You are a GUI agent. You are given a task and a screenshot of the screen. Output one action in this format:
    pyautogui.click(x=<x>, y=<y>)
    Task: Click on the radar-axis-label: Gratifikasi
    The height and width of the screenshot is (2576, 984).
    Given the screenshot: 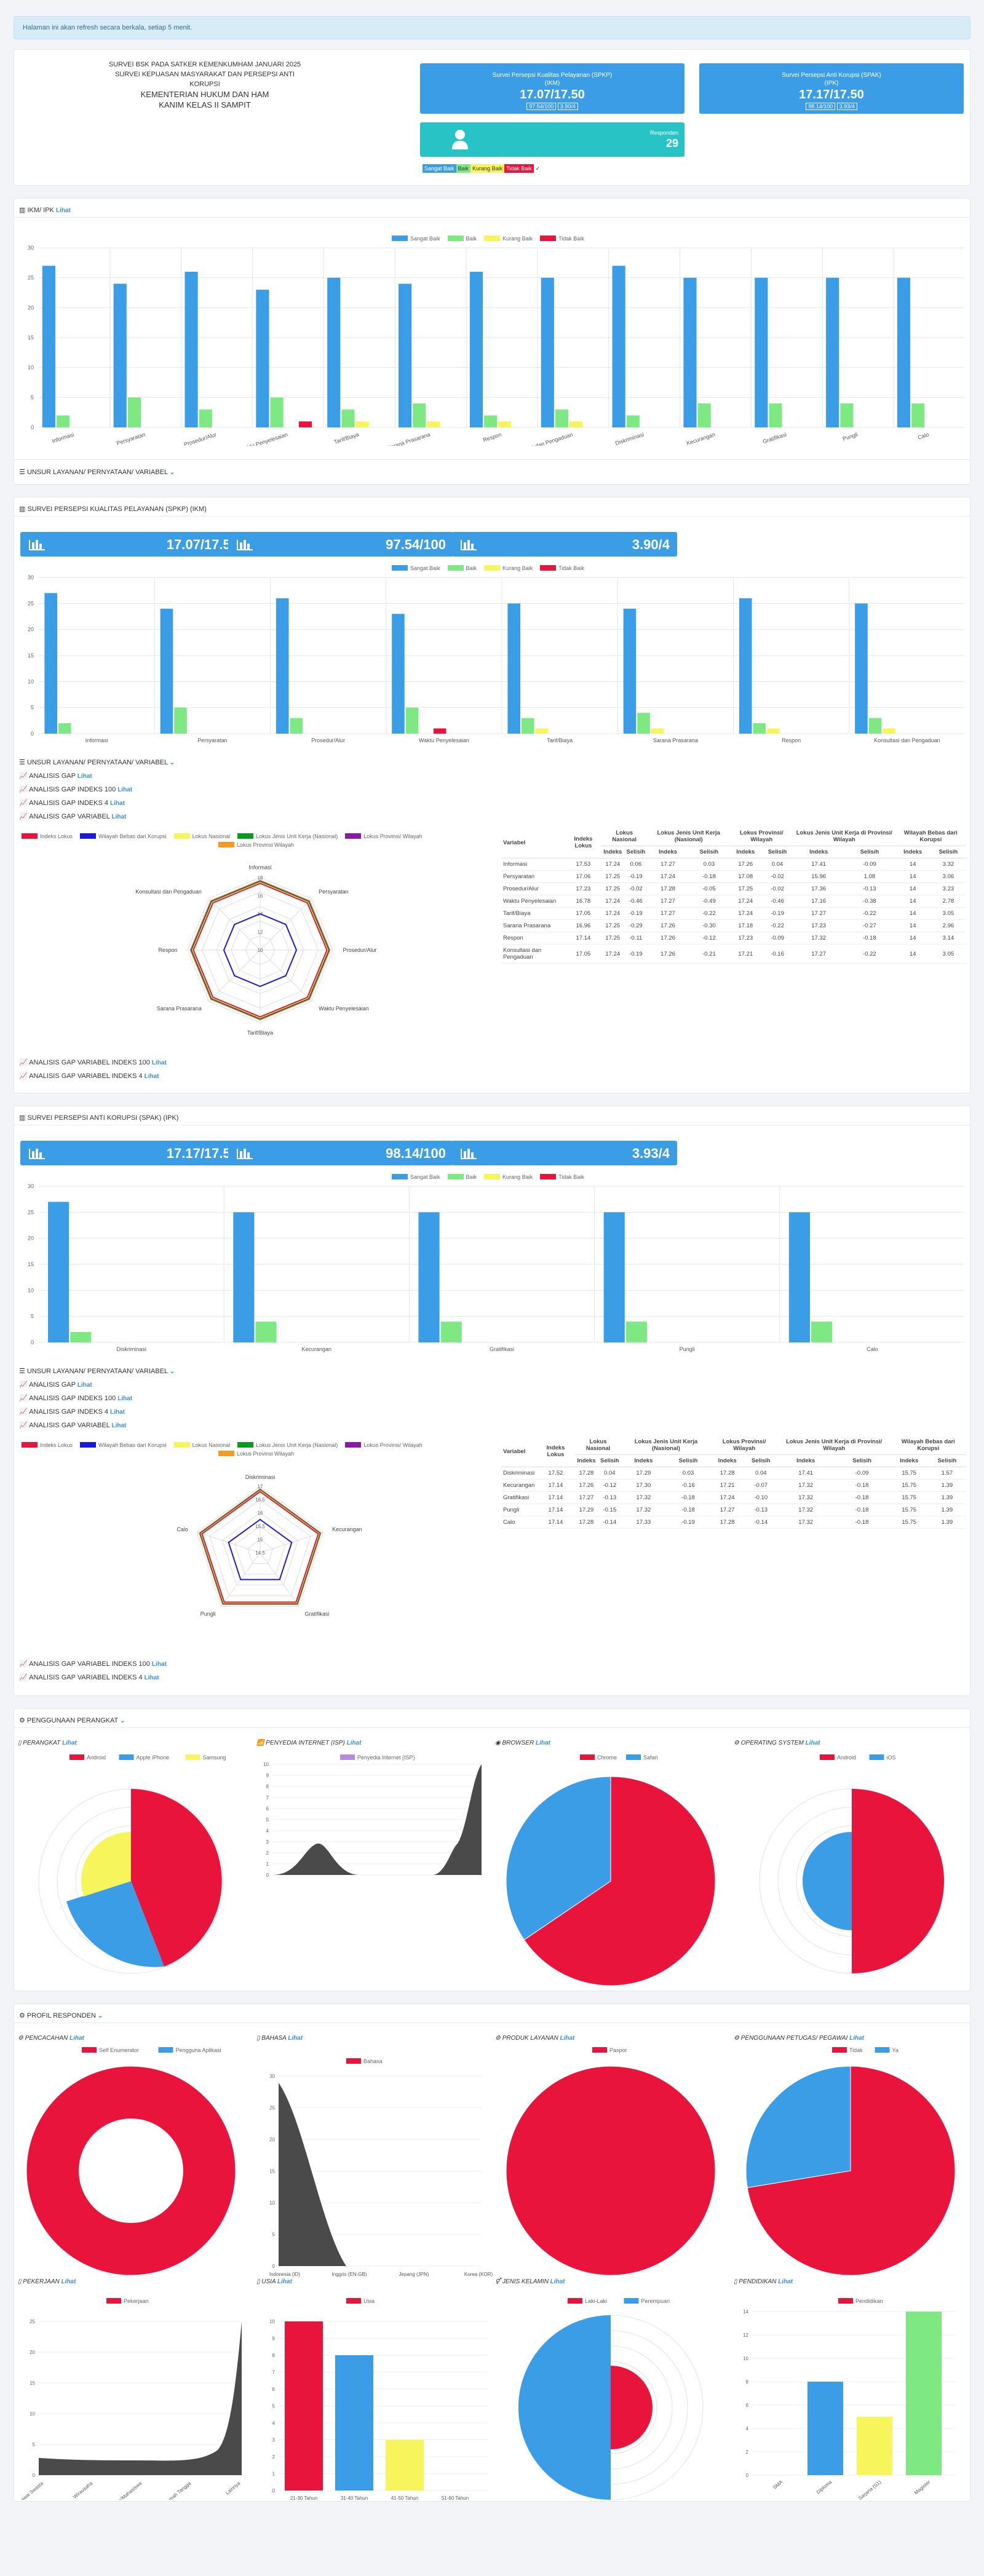 What is the action you would take?
    pyautogui.click(x=316, y=1614)
    